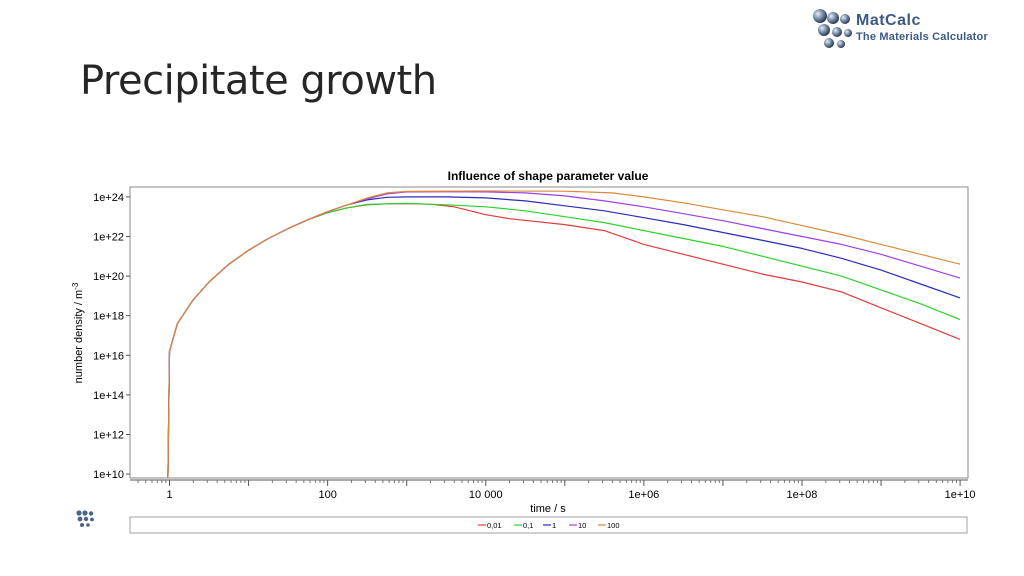 The image size is (1024, 576). I want to click on y-tick-label: 1e+22, so click(108, 237).